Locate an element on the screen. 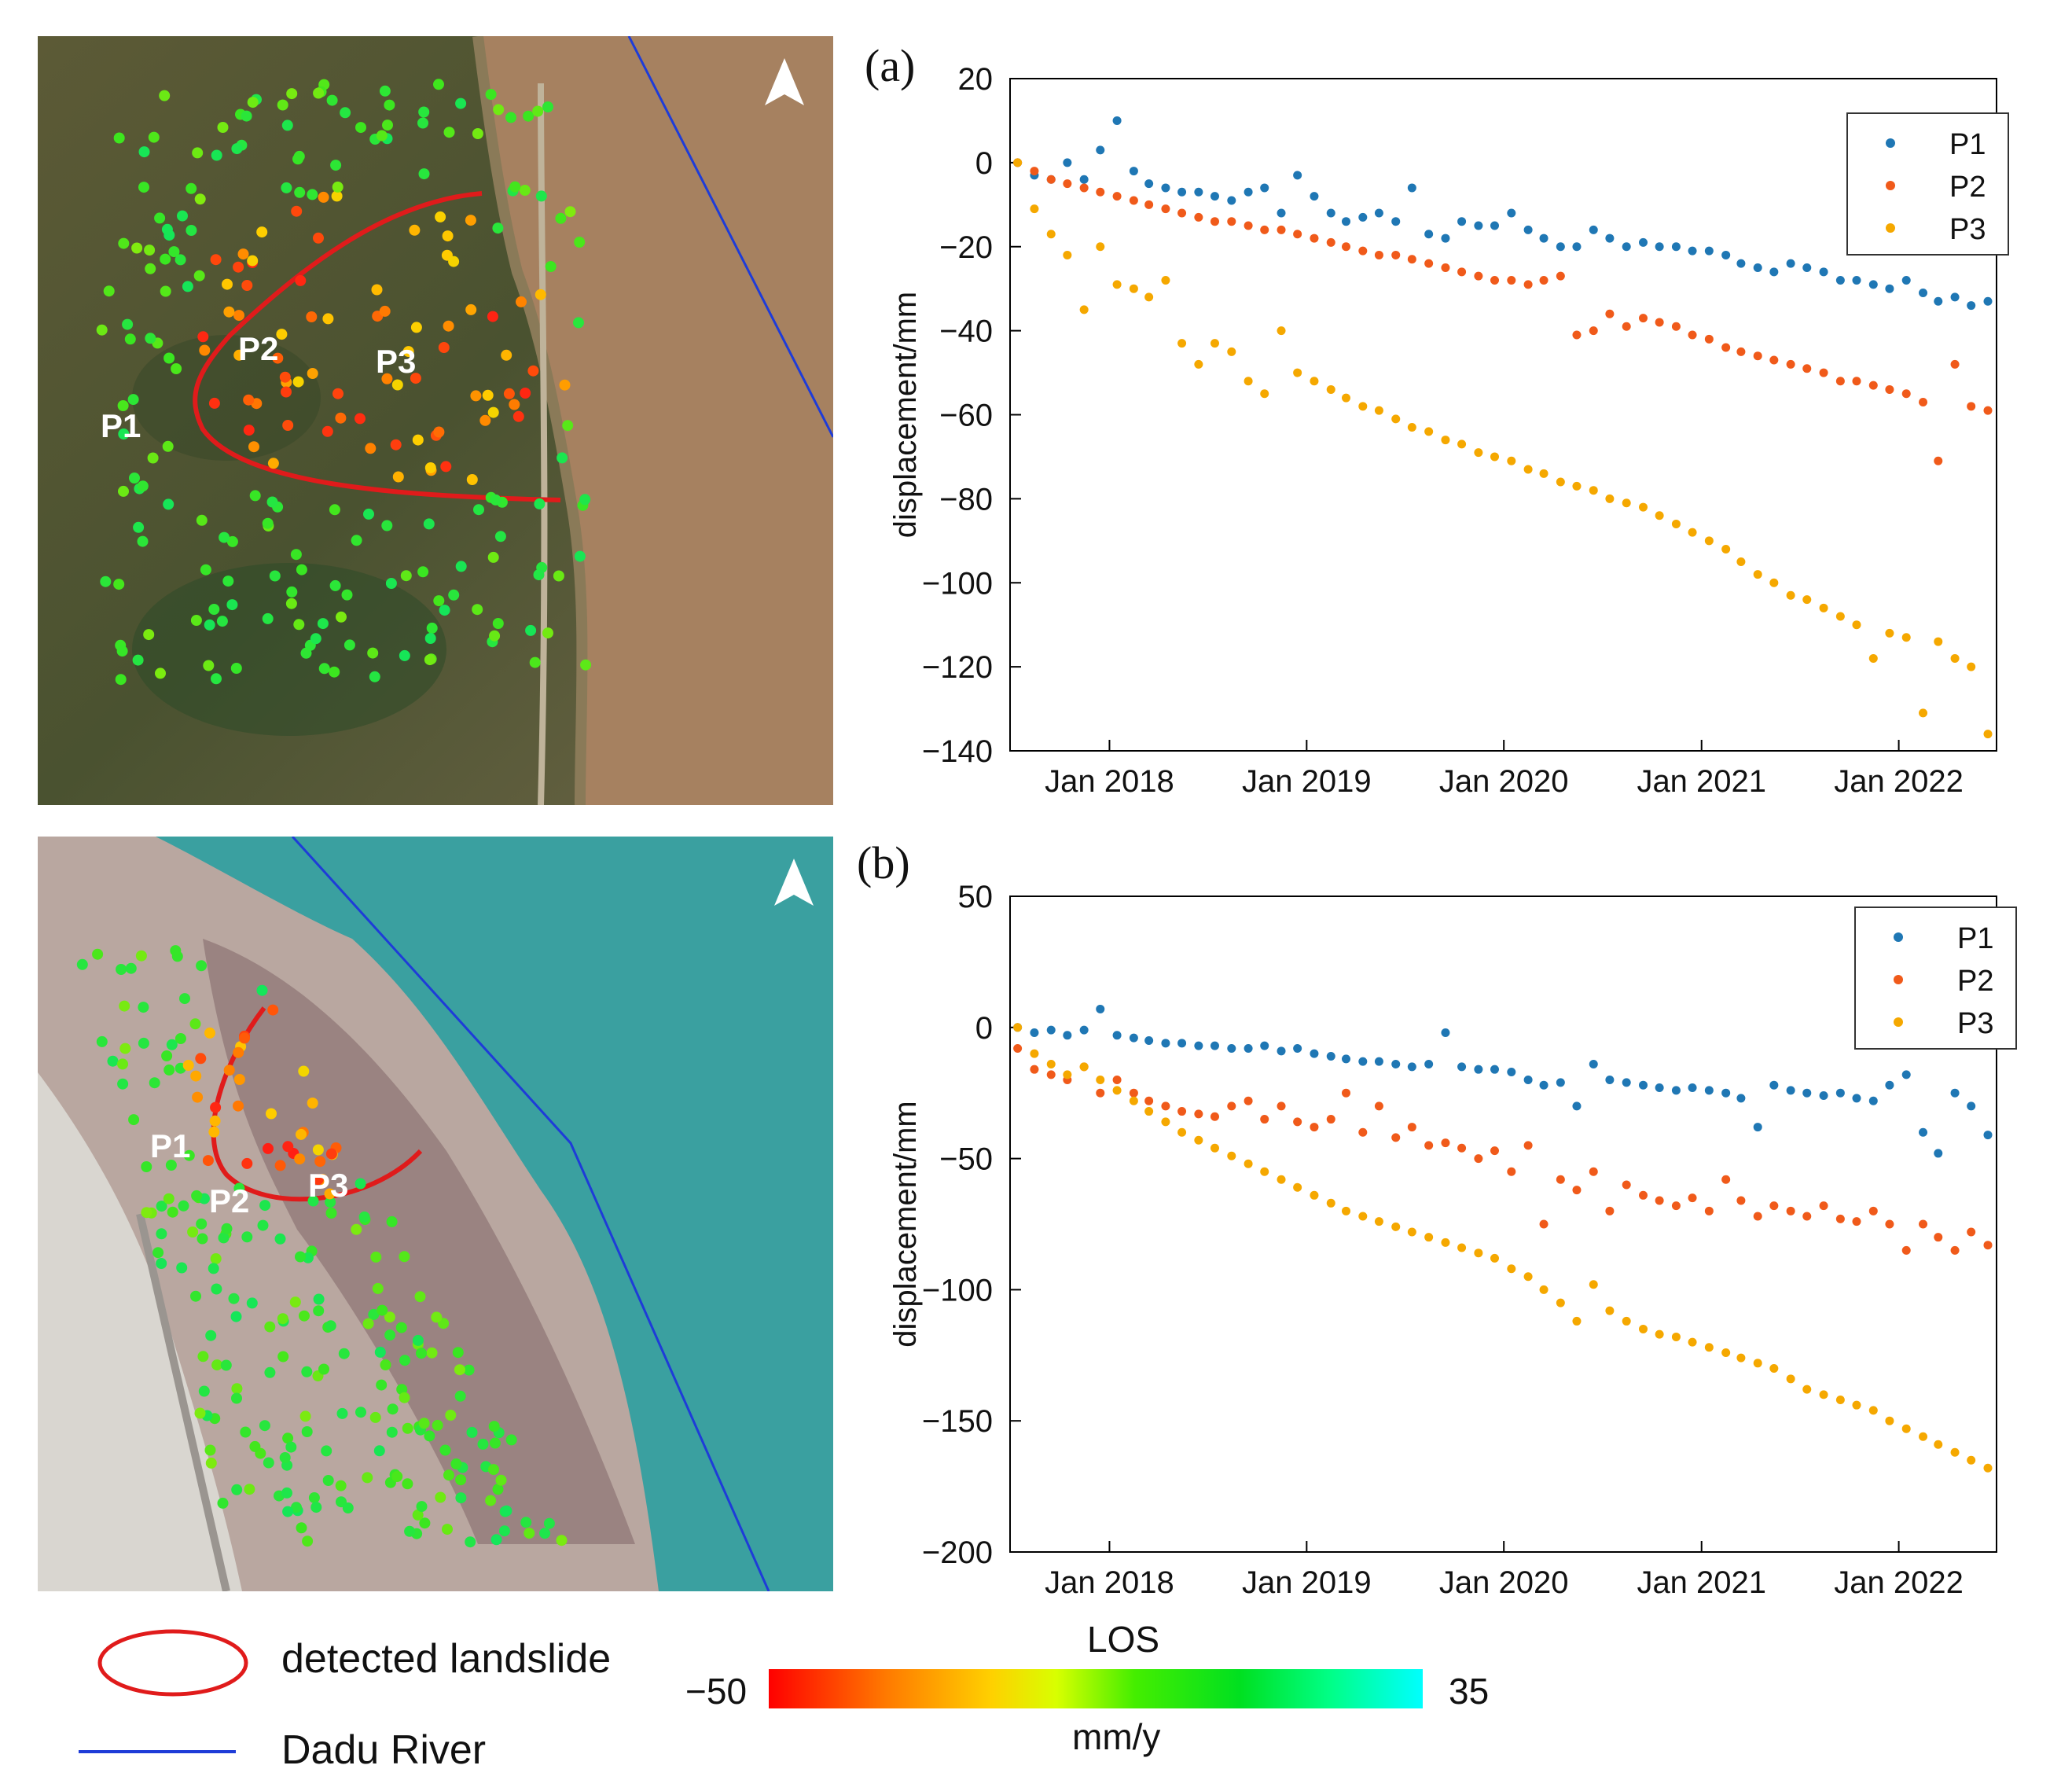 The width and height of the screenshot is (2072, 1791). x-tick-label: Jan 2019 is located at coordinates (1307, 1582).